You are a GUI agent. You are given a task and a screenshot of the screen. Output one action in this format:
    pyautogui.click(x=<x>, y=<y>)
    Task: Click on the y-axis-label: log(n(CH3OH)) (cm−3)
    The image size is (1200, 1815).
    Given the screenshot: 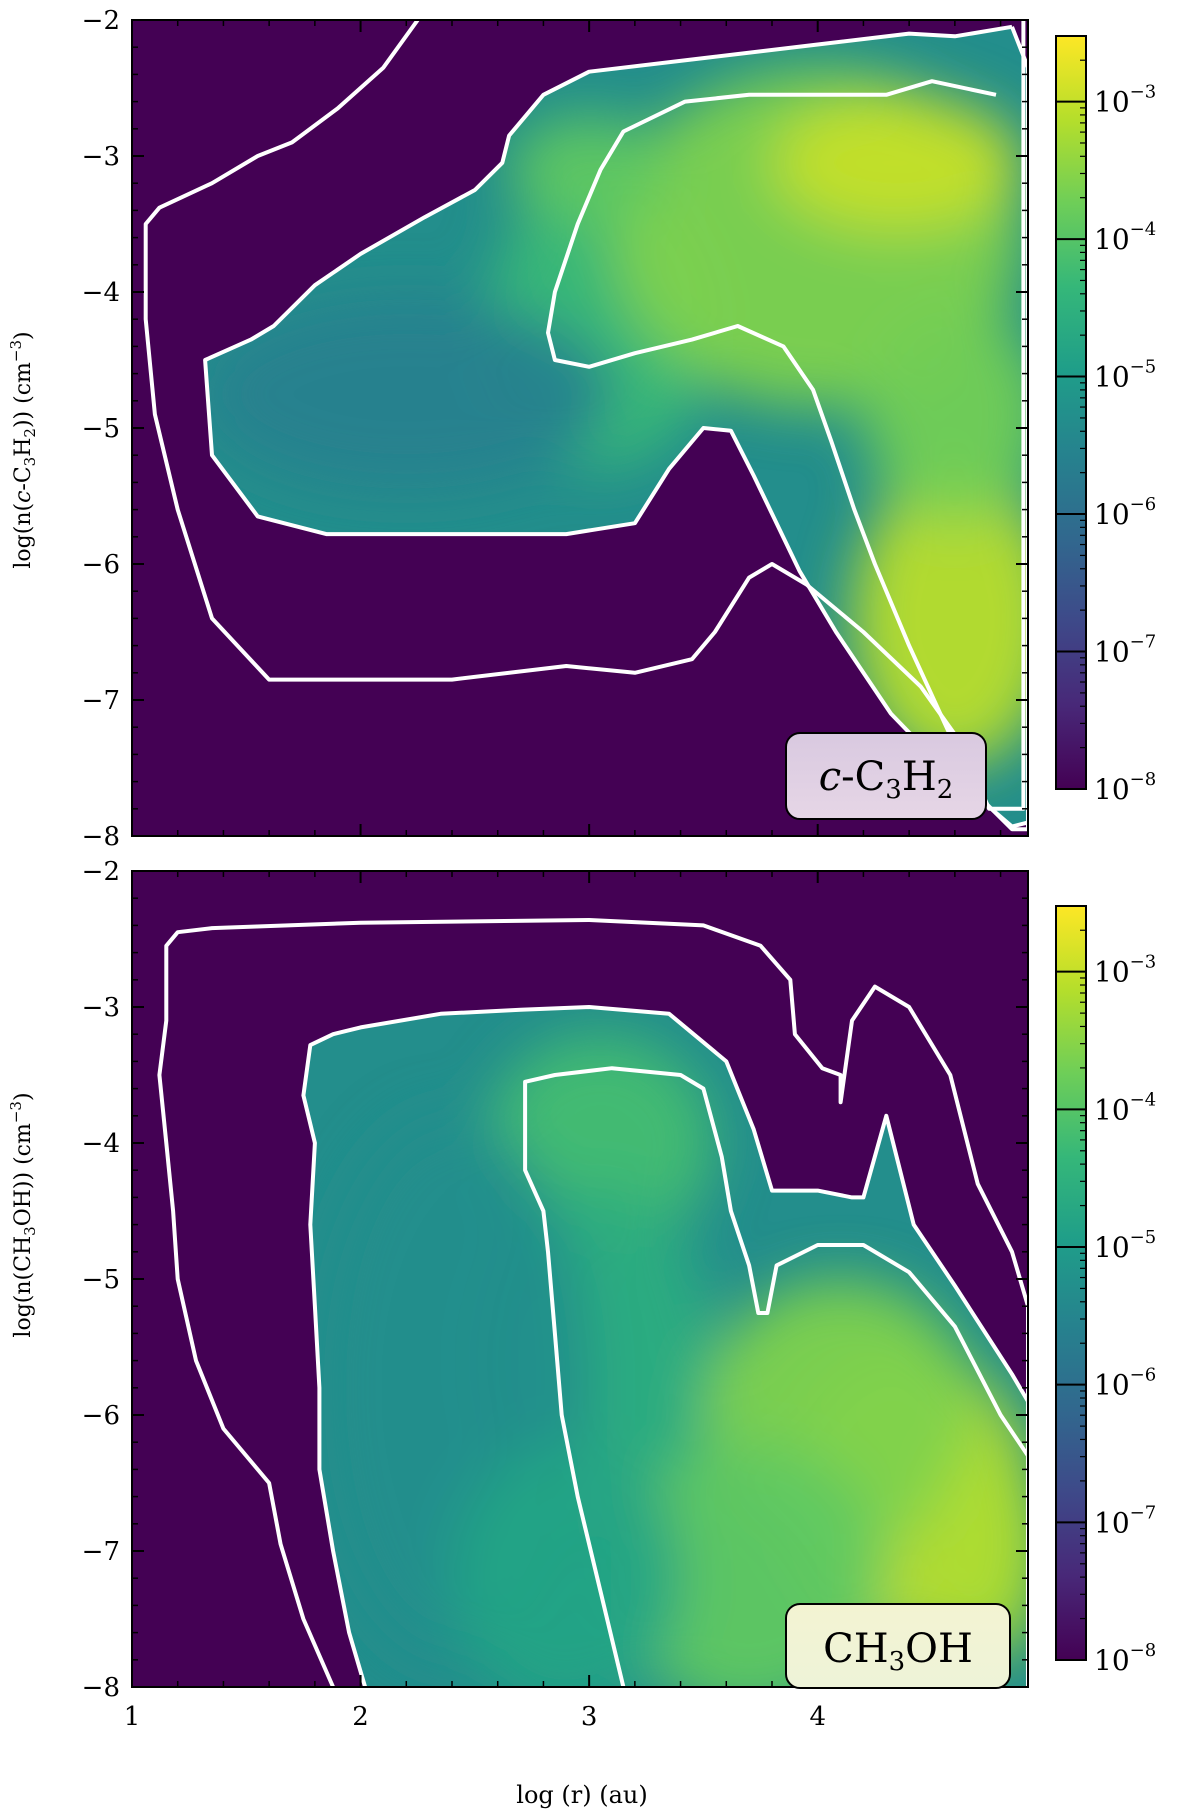 What is the action you would take?
    pyautogui.click(x=23, y=1214)
    